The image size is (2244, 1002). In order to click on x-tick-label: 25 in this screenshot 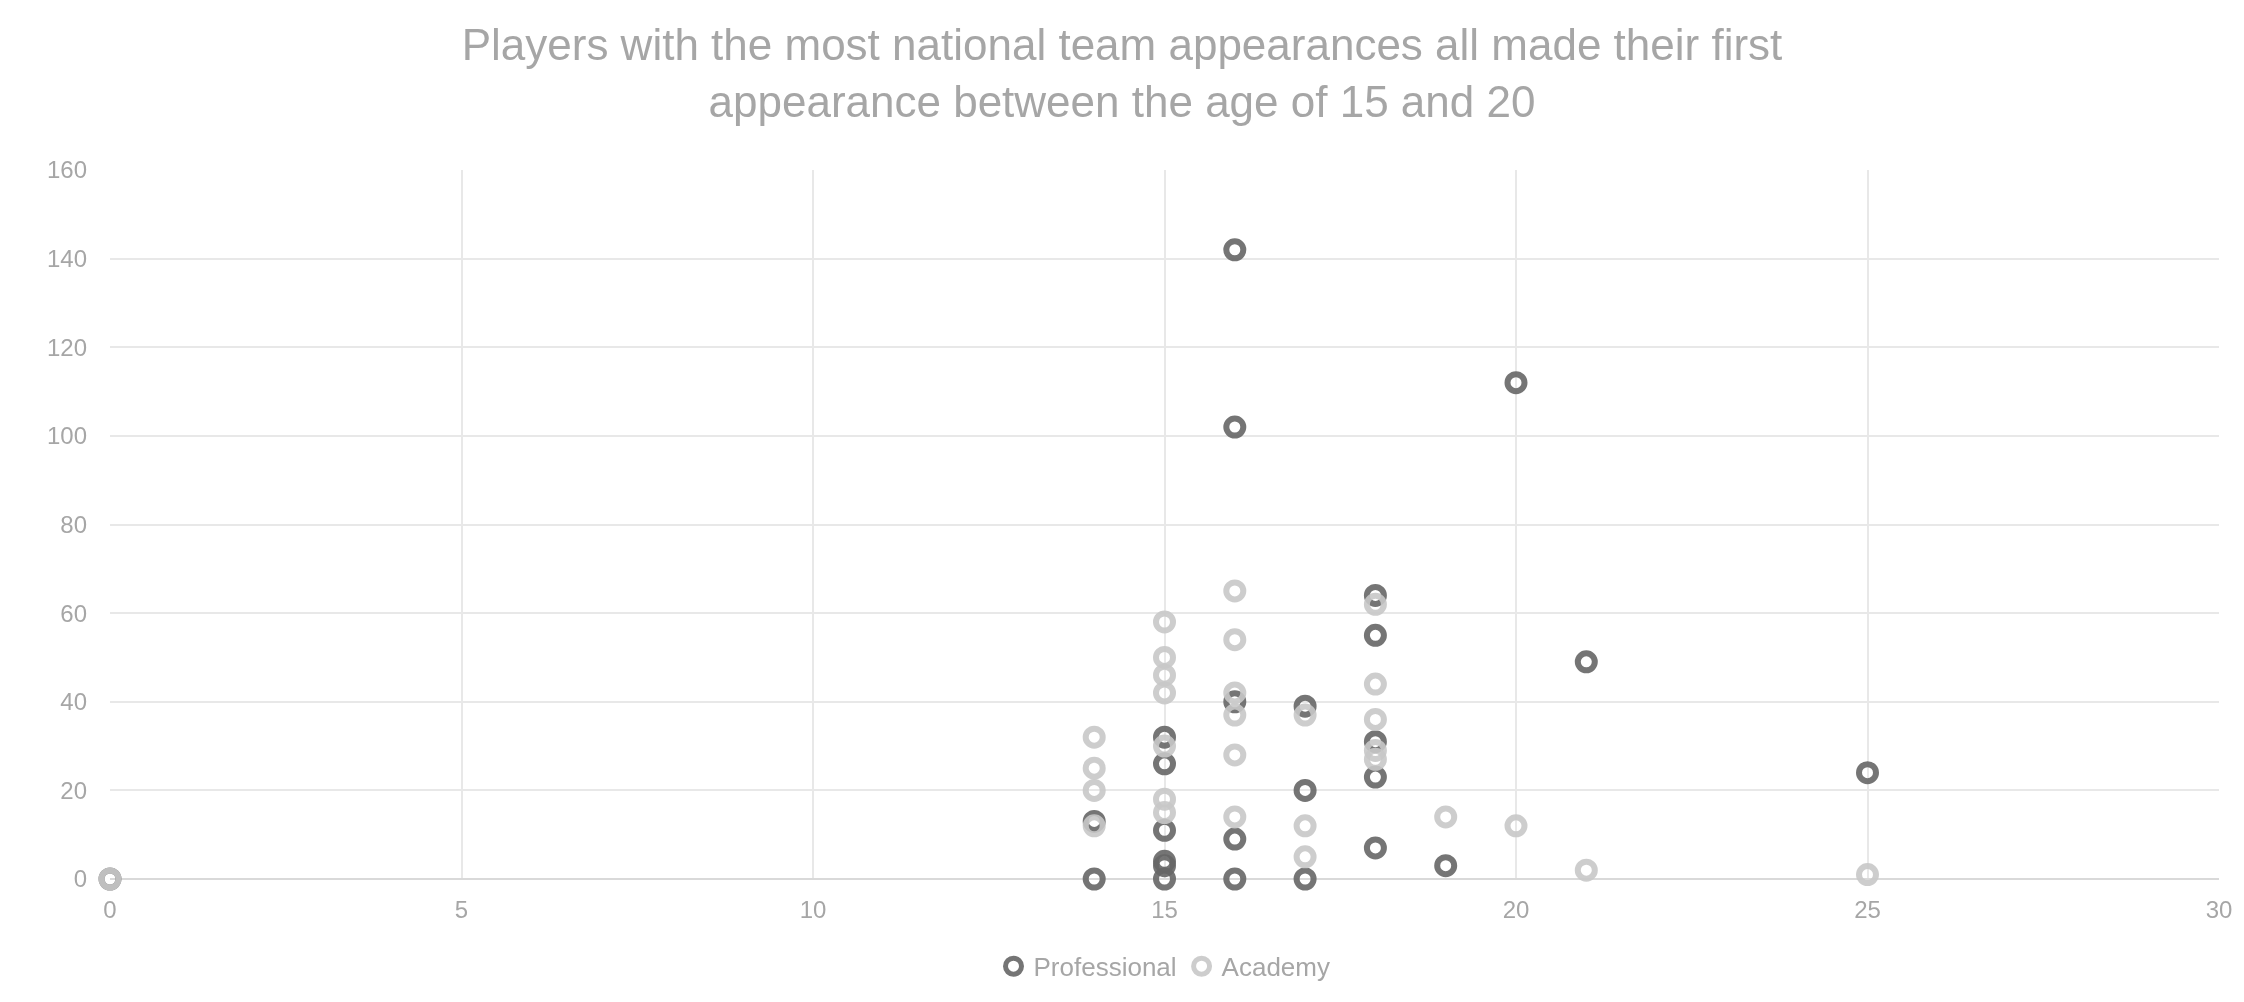, I will do `click(1867, 909)`.